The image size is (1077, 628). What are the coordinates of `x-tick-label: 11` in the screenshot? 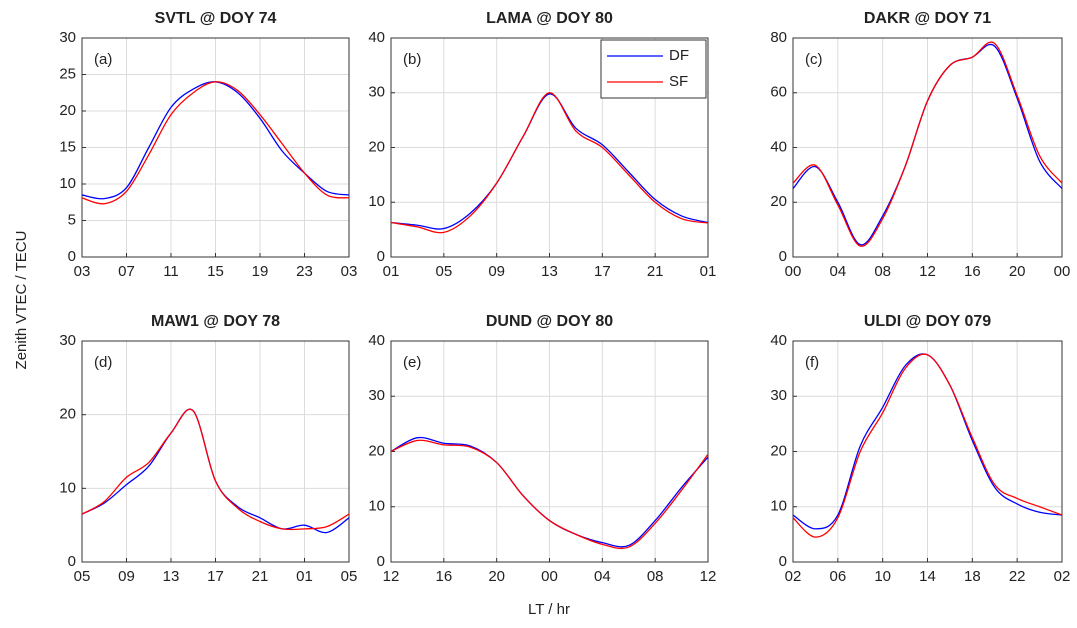 It's located at (171, 271).